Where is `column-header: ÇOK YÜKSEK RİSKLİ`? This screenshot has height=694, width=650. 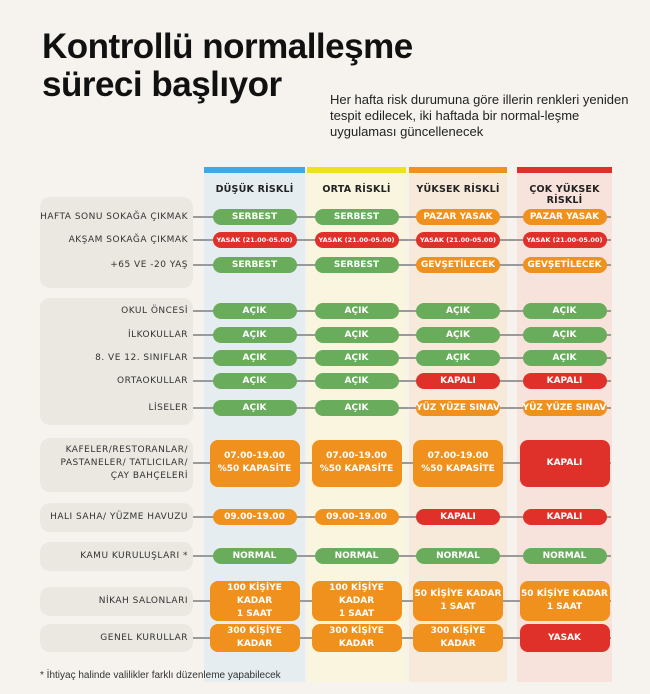 column-header: ÇOK YÜKSEK RİSKLİ is located at coordinates (564, 195).